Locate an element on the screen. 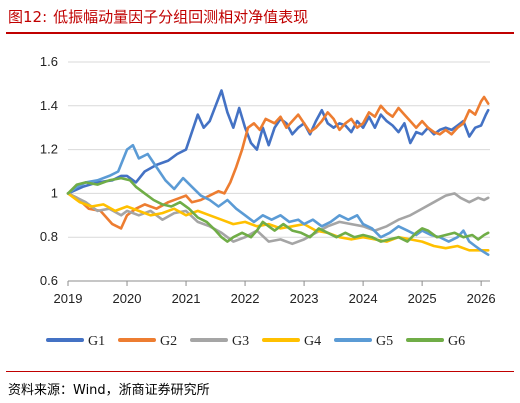 This screenshot has width=520, height=403. y-tick-label: 1 is located at coordinates (54, 192).